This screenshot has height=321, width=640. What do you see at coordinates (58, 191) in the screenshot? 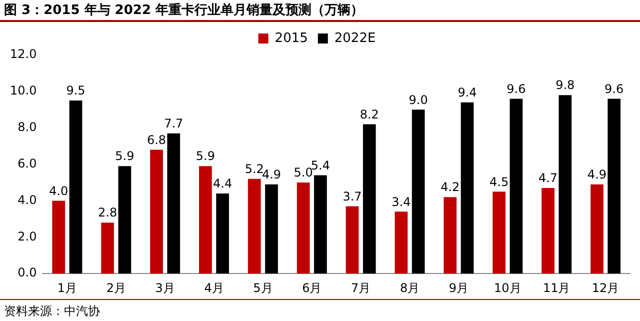
I see `data-label: 4.0` at bounding box center [58, 191].